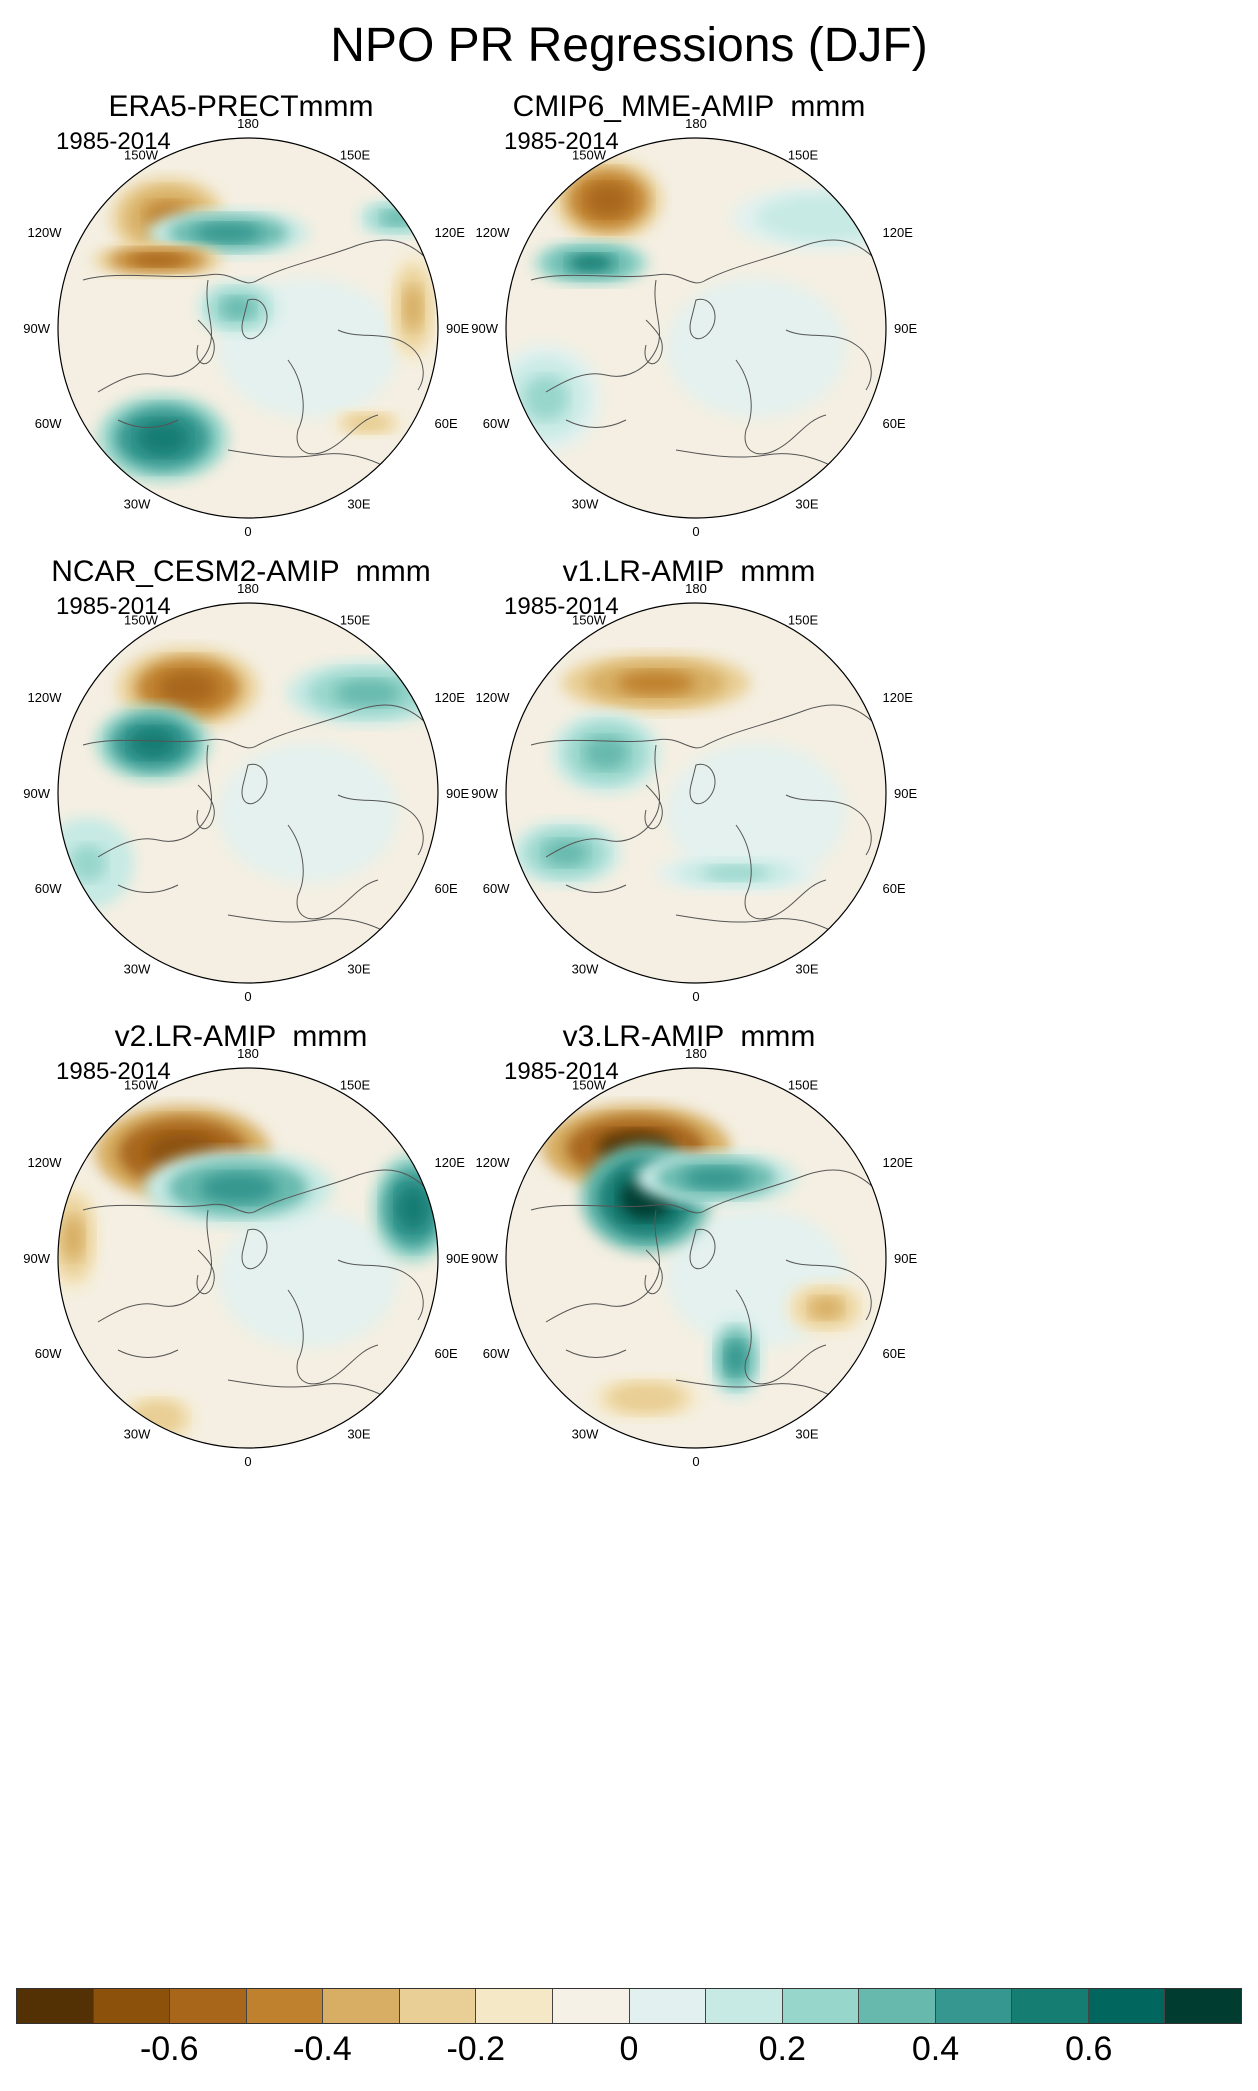 This screenshot has width=1258, height=2091. What do you see at coordinates (241, 106) in the screenshot?
I see `panel-title: ERA5-PRECTmmm` at bounding box center [241, 106].